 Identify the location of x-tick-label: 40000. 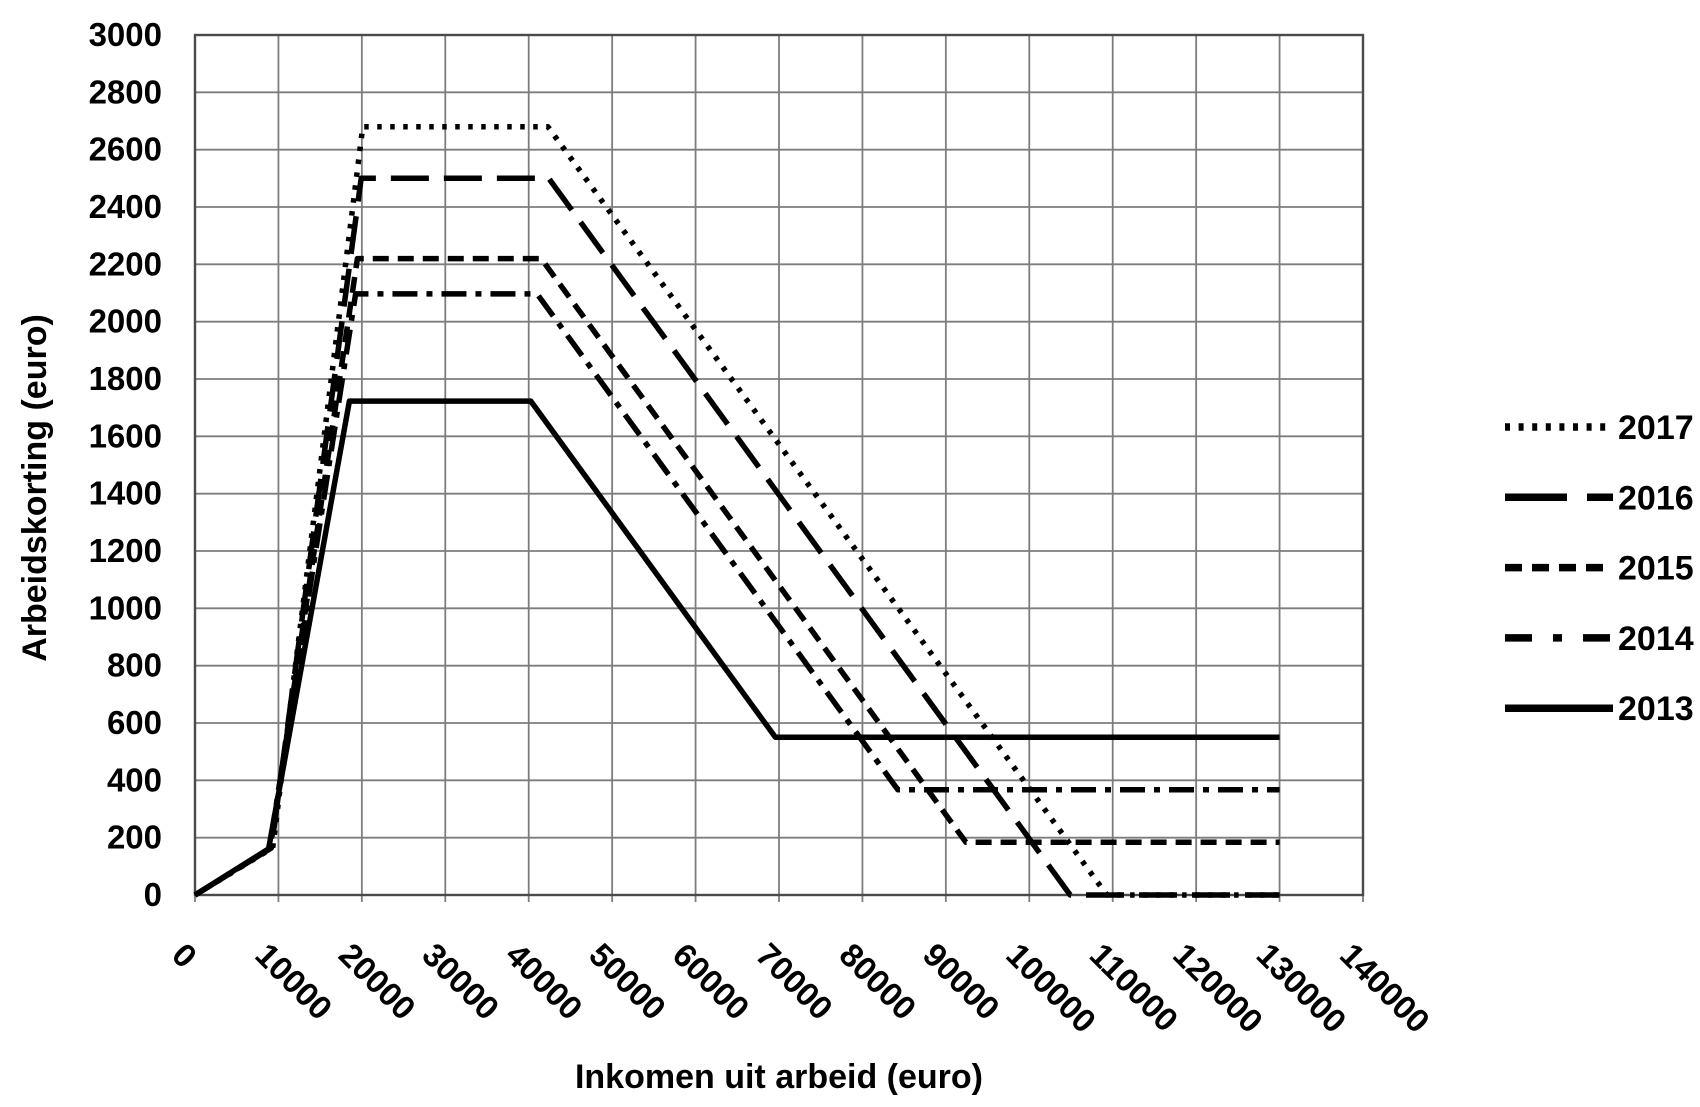
(544, 981).